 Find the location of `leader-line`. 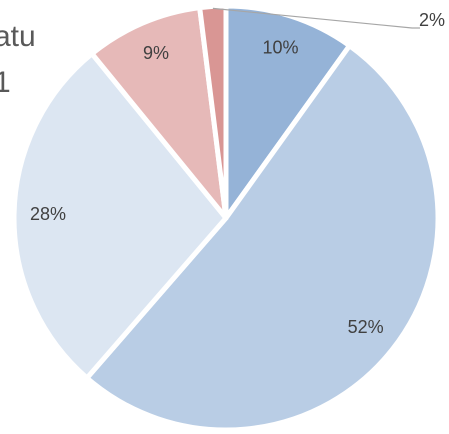

leader-line is located at coordinates (316, 18).